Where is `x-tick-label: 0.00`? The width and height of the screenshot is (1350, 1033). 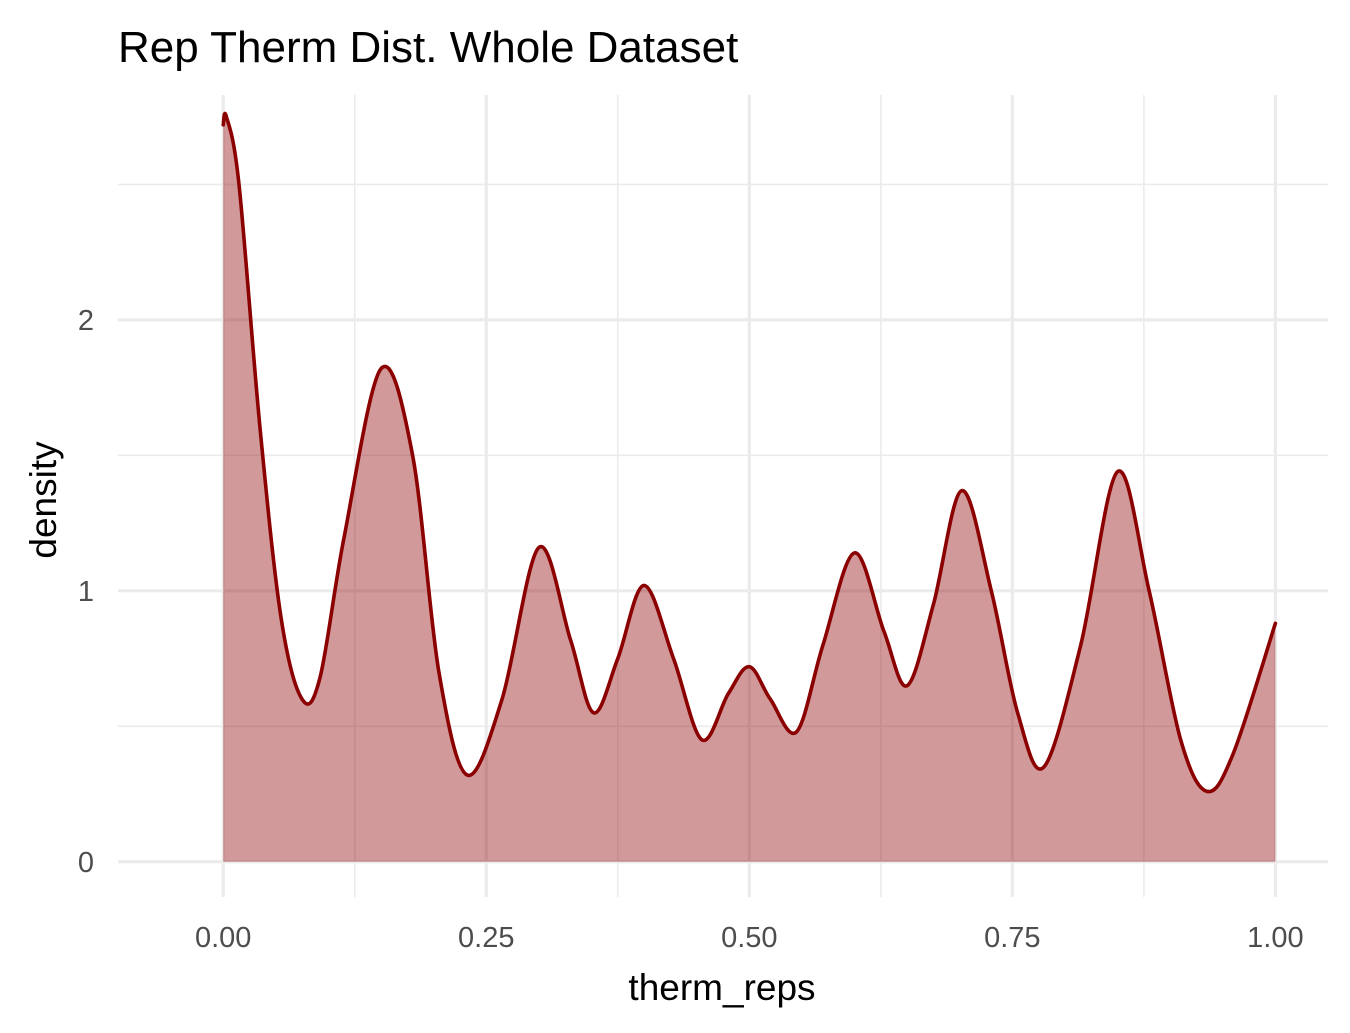 x-tick-label: 0.00 is located at coordinates (223, 938).